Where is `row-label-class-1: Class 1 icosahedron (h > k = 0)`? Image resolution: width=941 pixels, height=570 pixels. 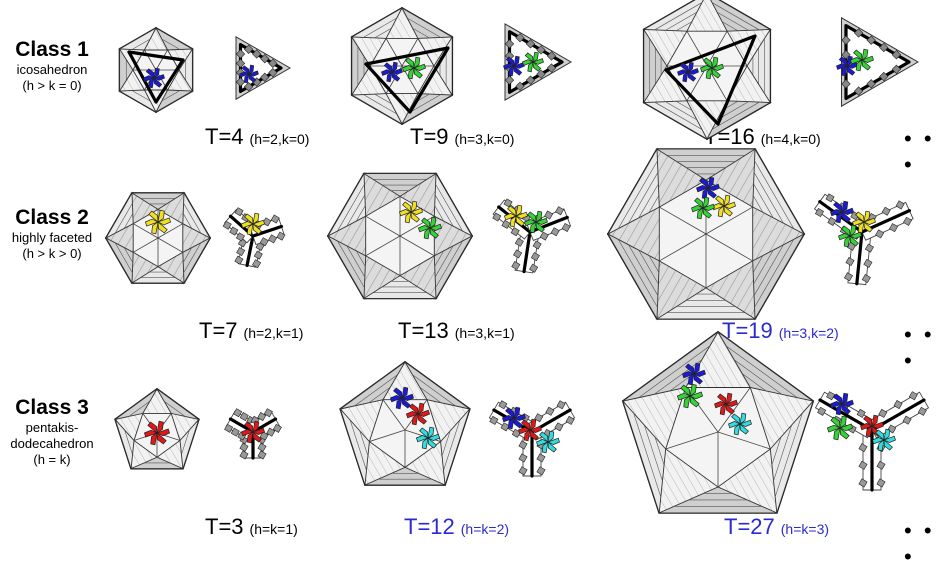 row-label-class-1: Class 1 icosahedron (h > k = 0) is located at coordinates (52, 66).